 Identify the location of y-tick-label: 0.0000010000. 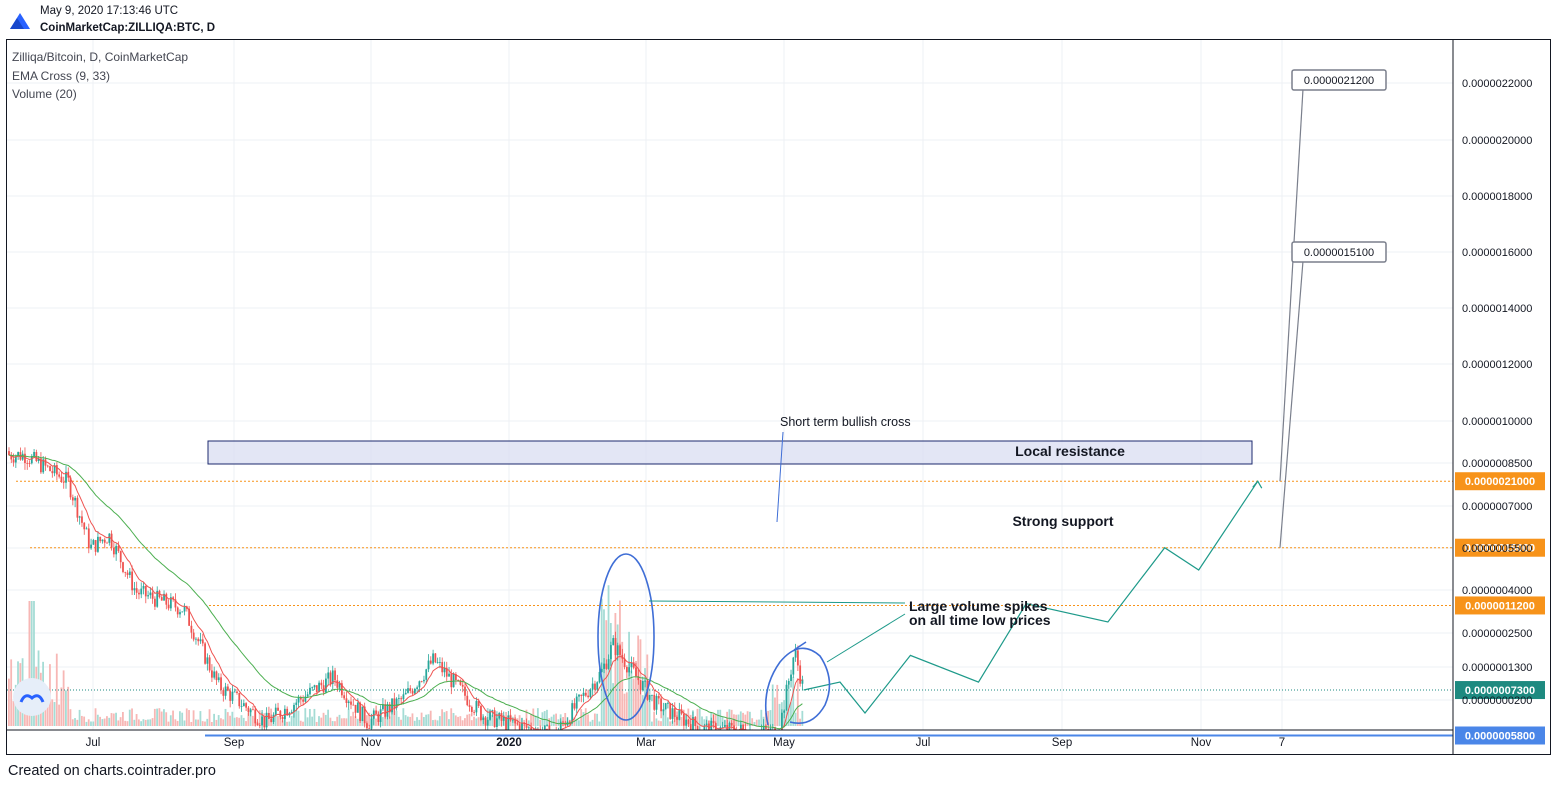
(1497, 422).